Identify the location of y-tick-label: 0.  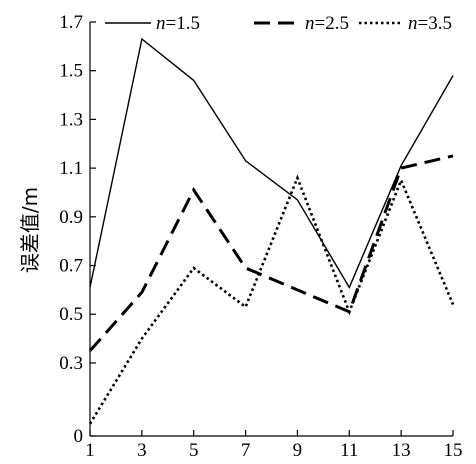
(79, 436).